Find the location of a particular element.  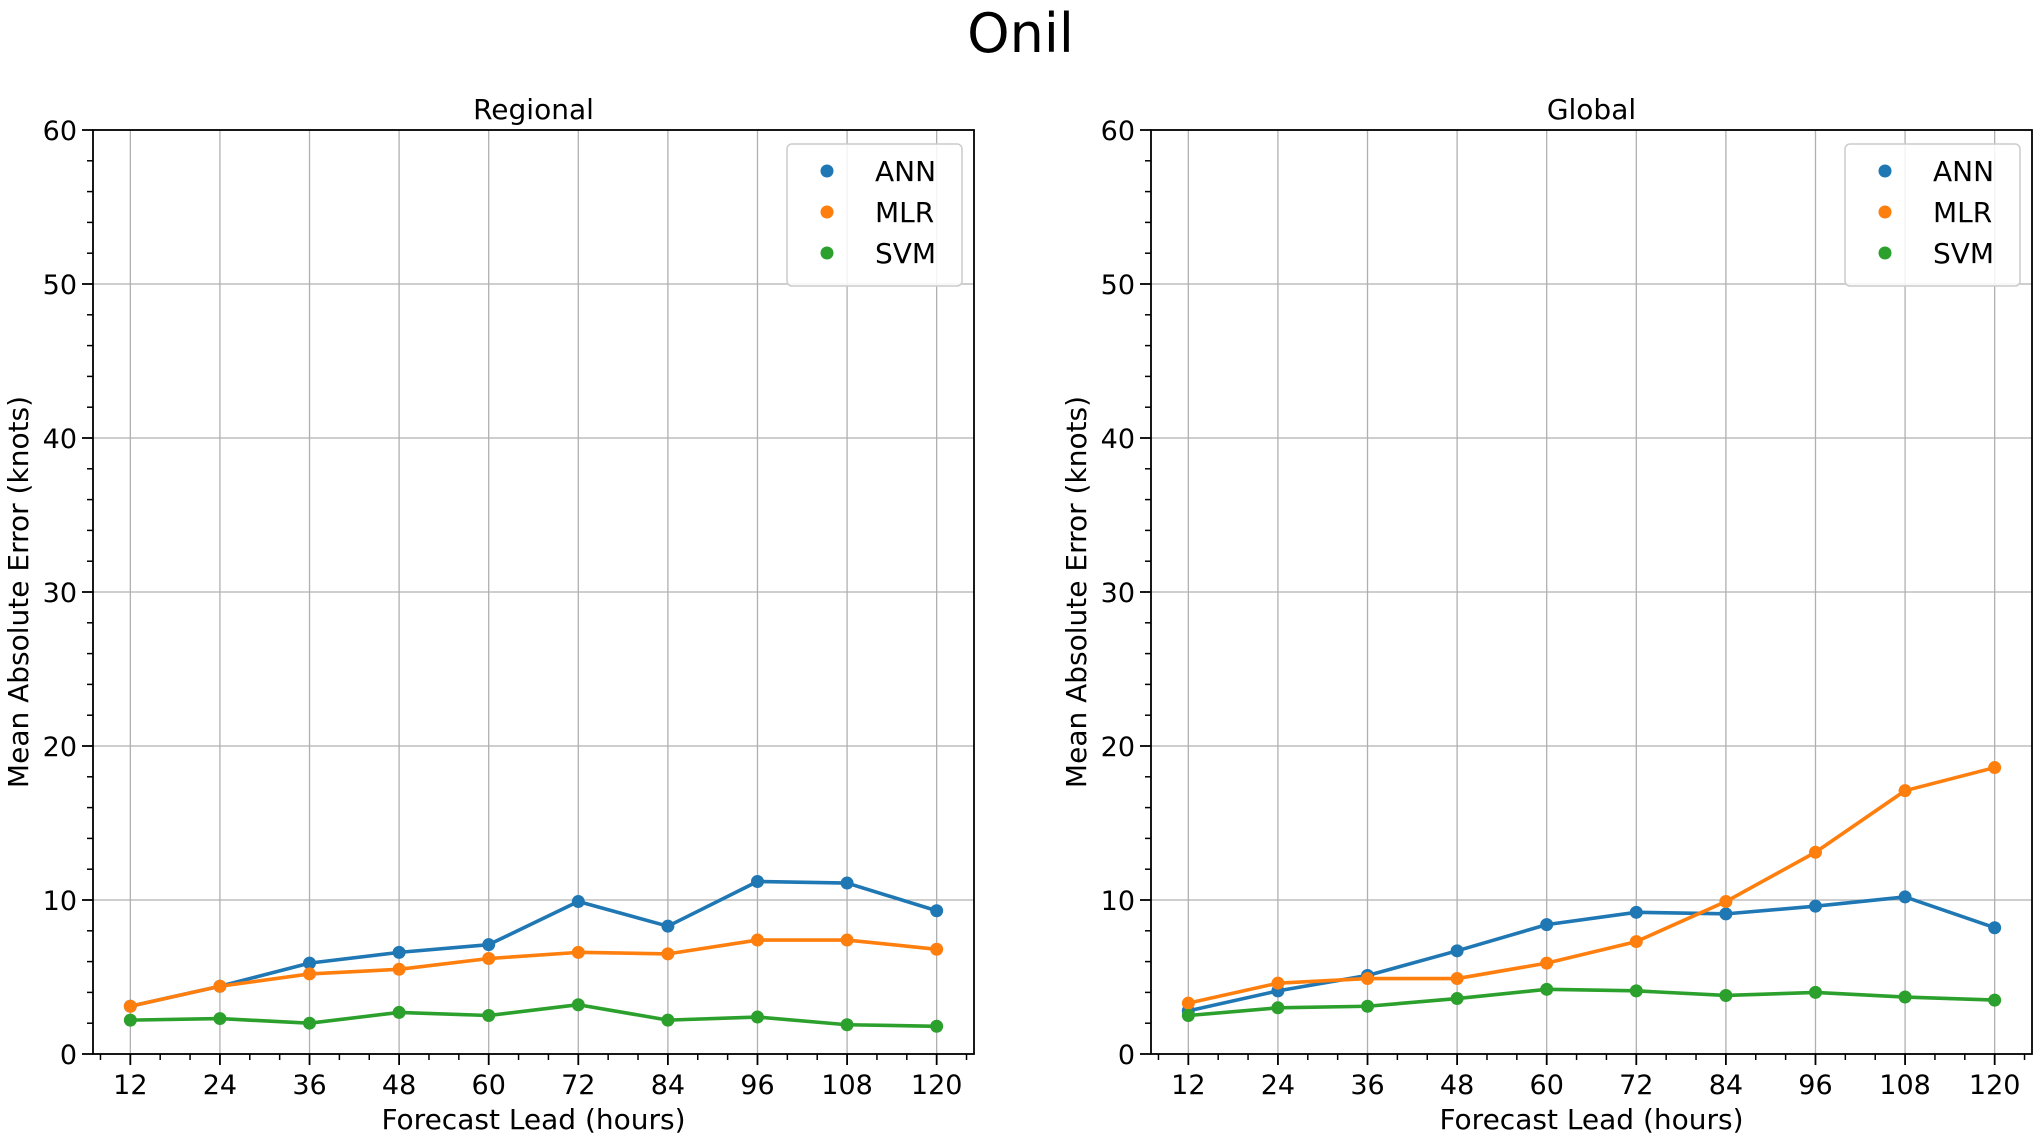

legend-label-ann: ANN is located at coordinates (1963, 171).